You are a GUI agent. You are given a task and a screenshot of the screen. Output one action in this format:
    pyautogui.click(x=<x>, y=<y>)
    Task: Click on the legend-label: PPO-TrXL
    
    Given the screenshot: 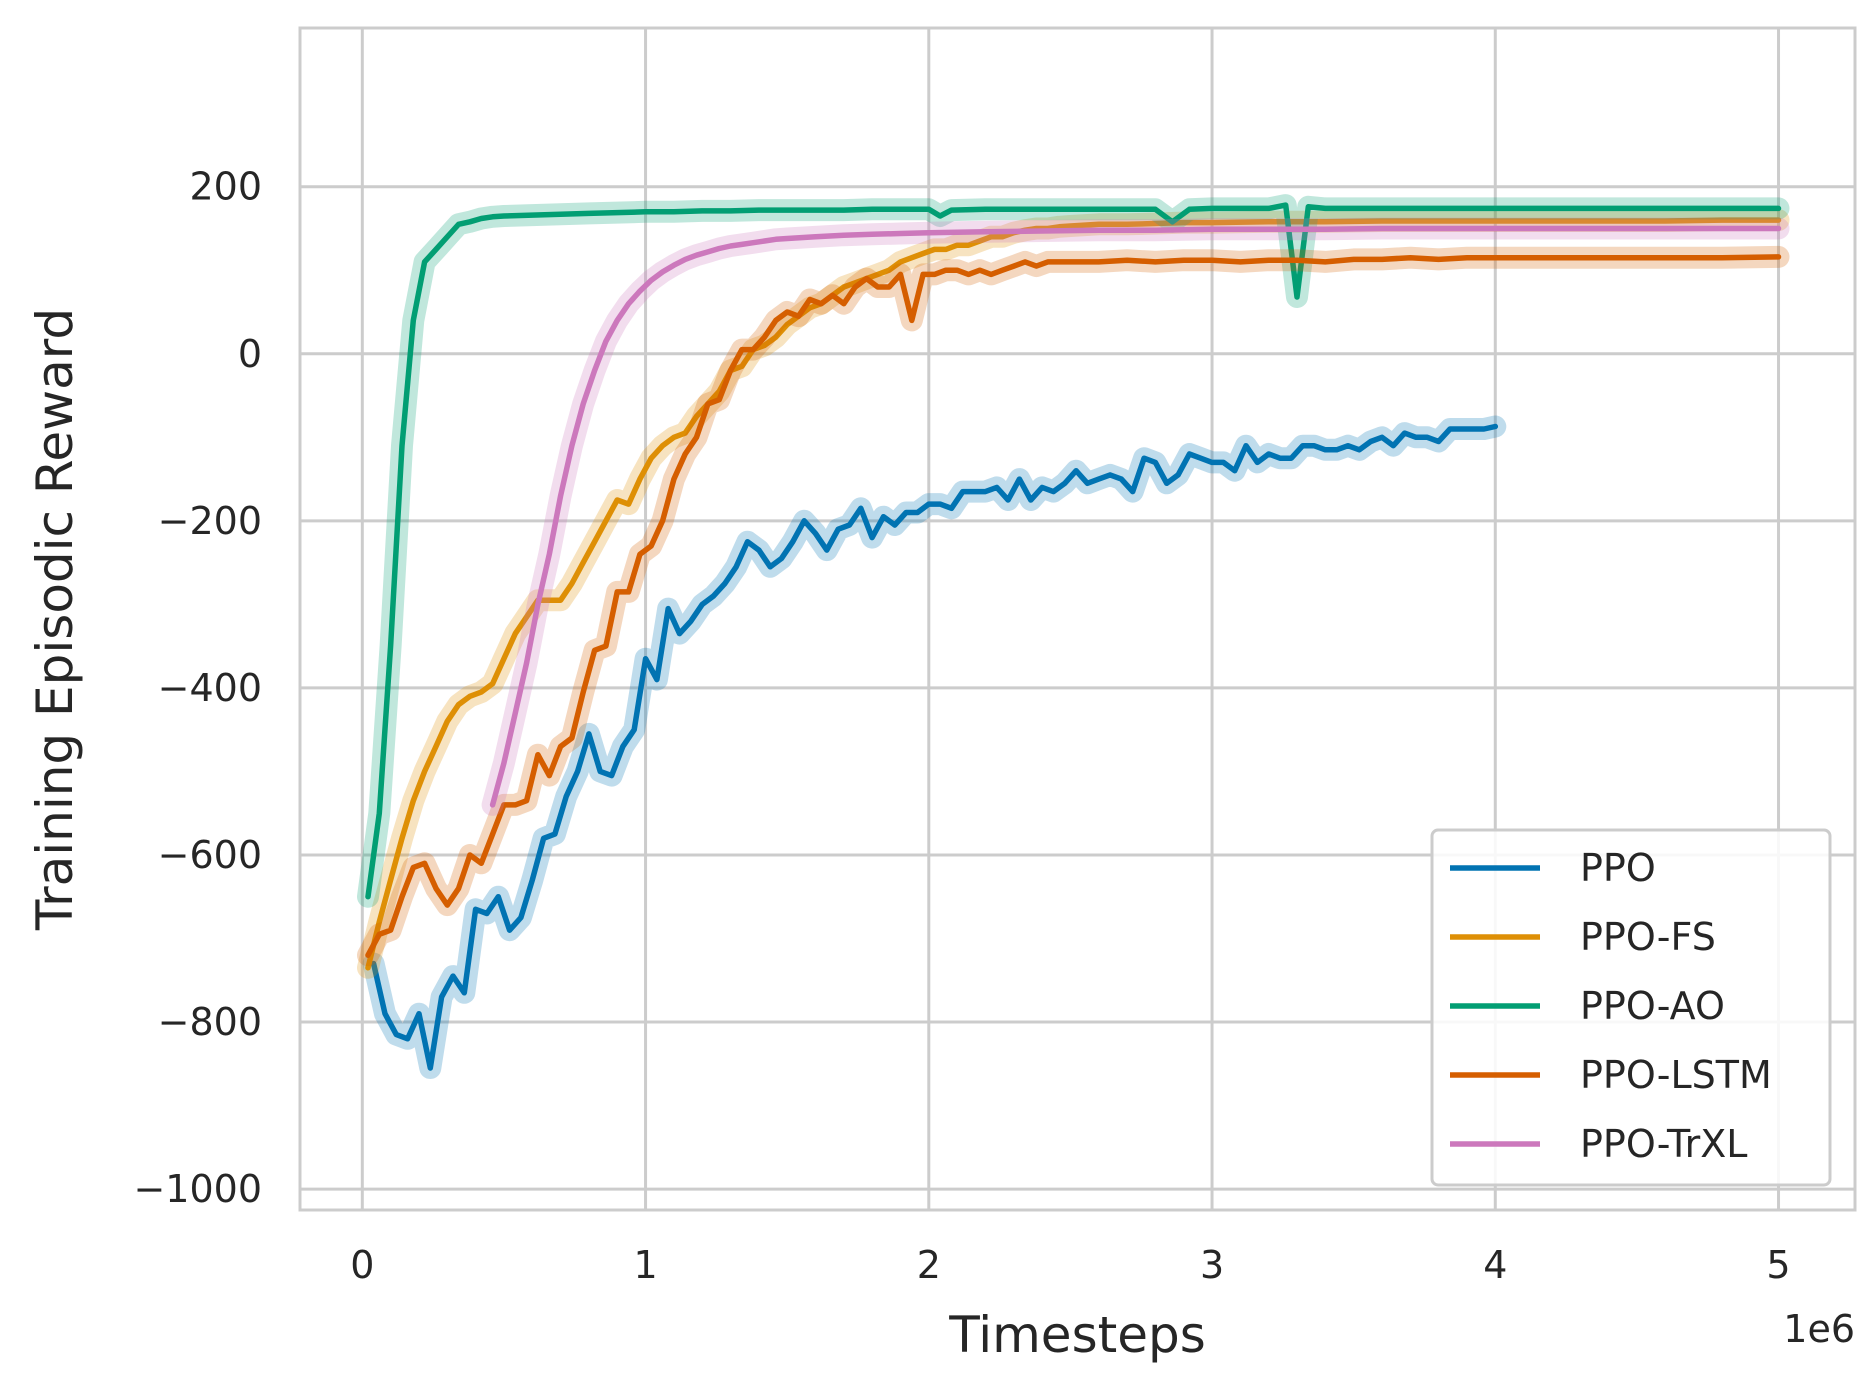 What is the action you would take?
    pyautogui.click(x=1663, y=1144)
    